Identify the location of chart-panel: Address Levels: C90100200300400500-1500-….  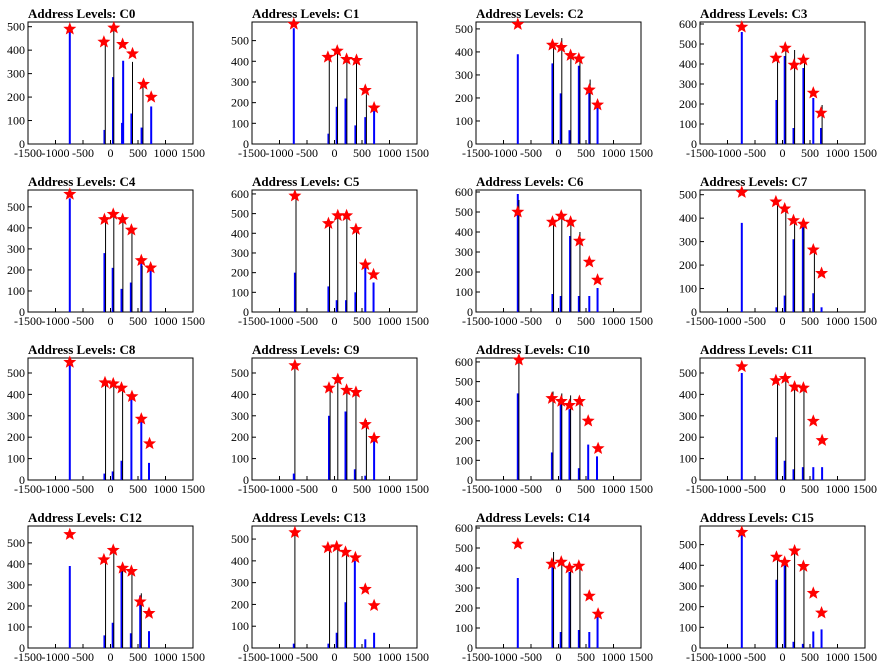
(330, 419).